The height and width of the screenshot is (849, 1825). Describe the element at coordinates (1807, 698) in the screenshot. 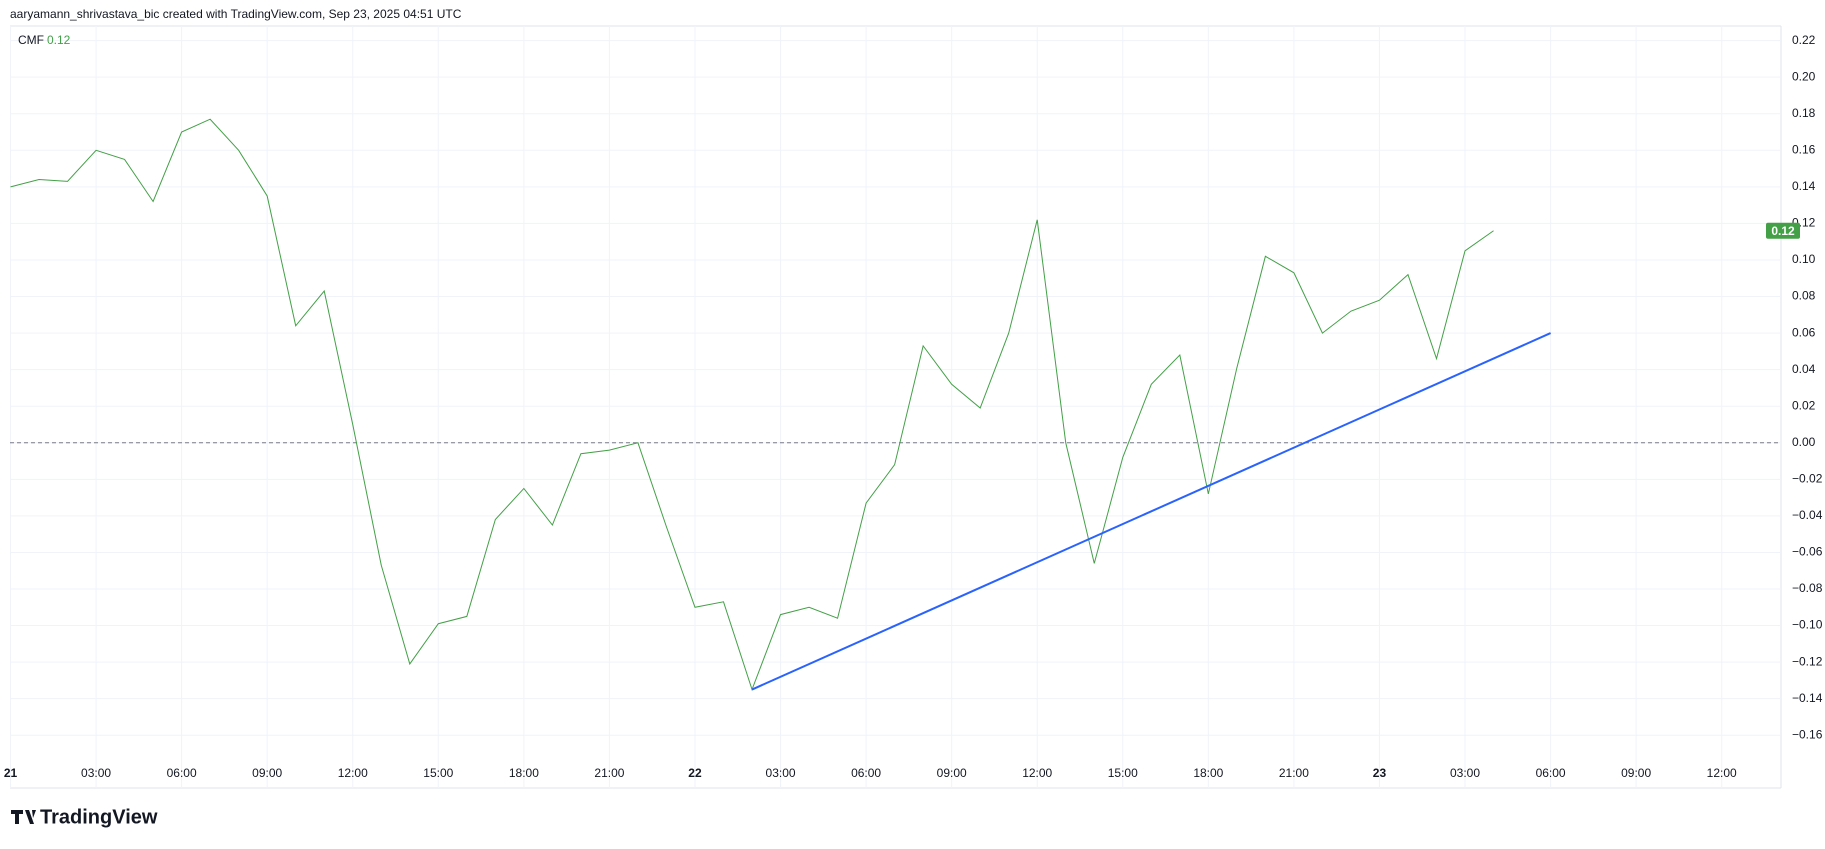

I see `y-tick-label: −0.14` at that location.